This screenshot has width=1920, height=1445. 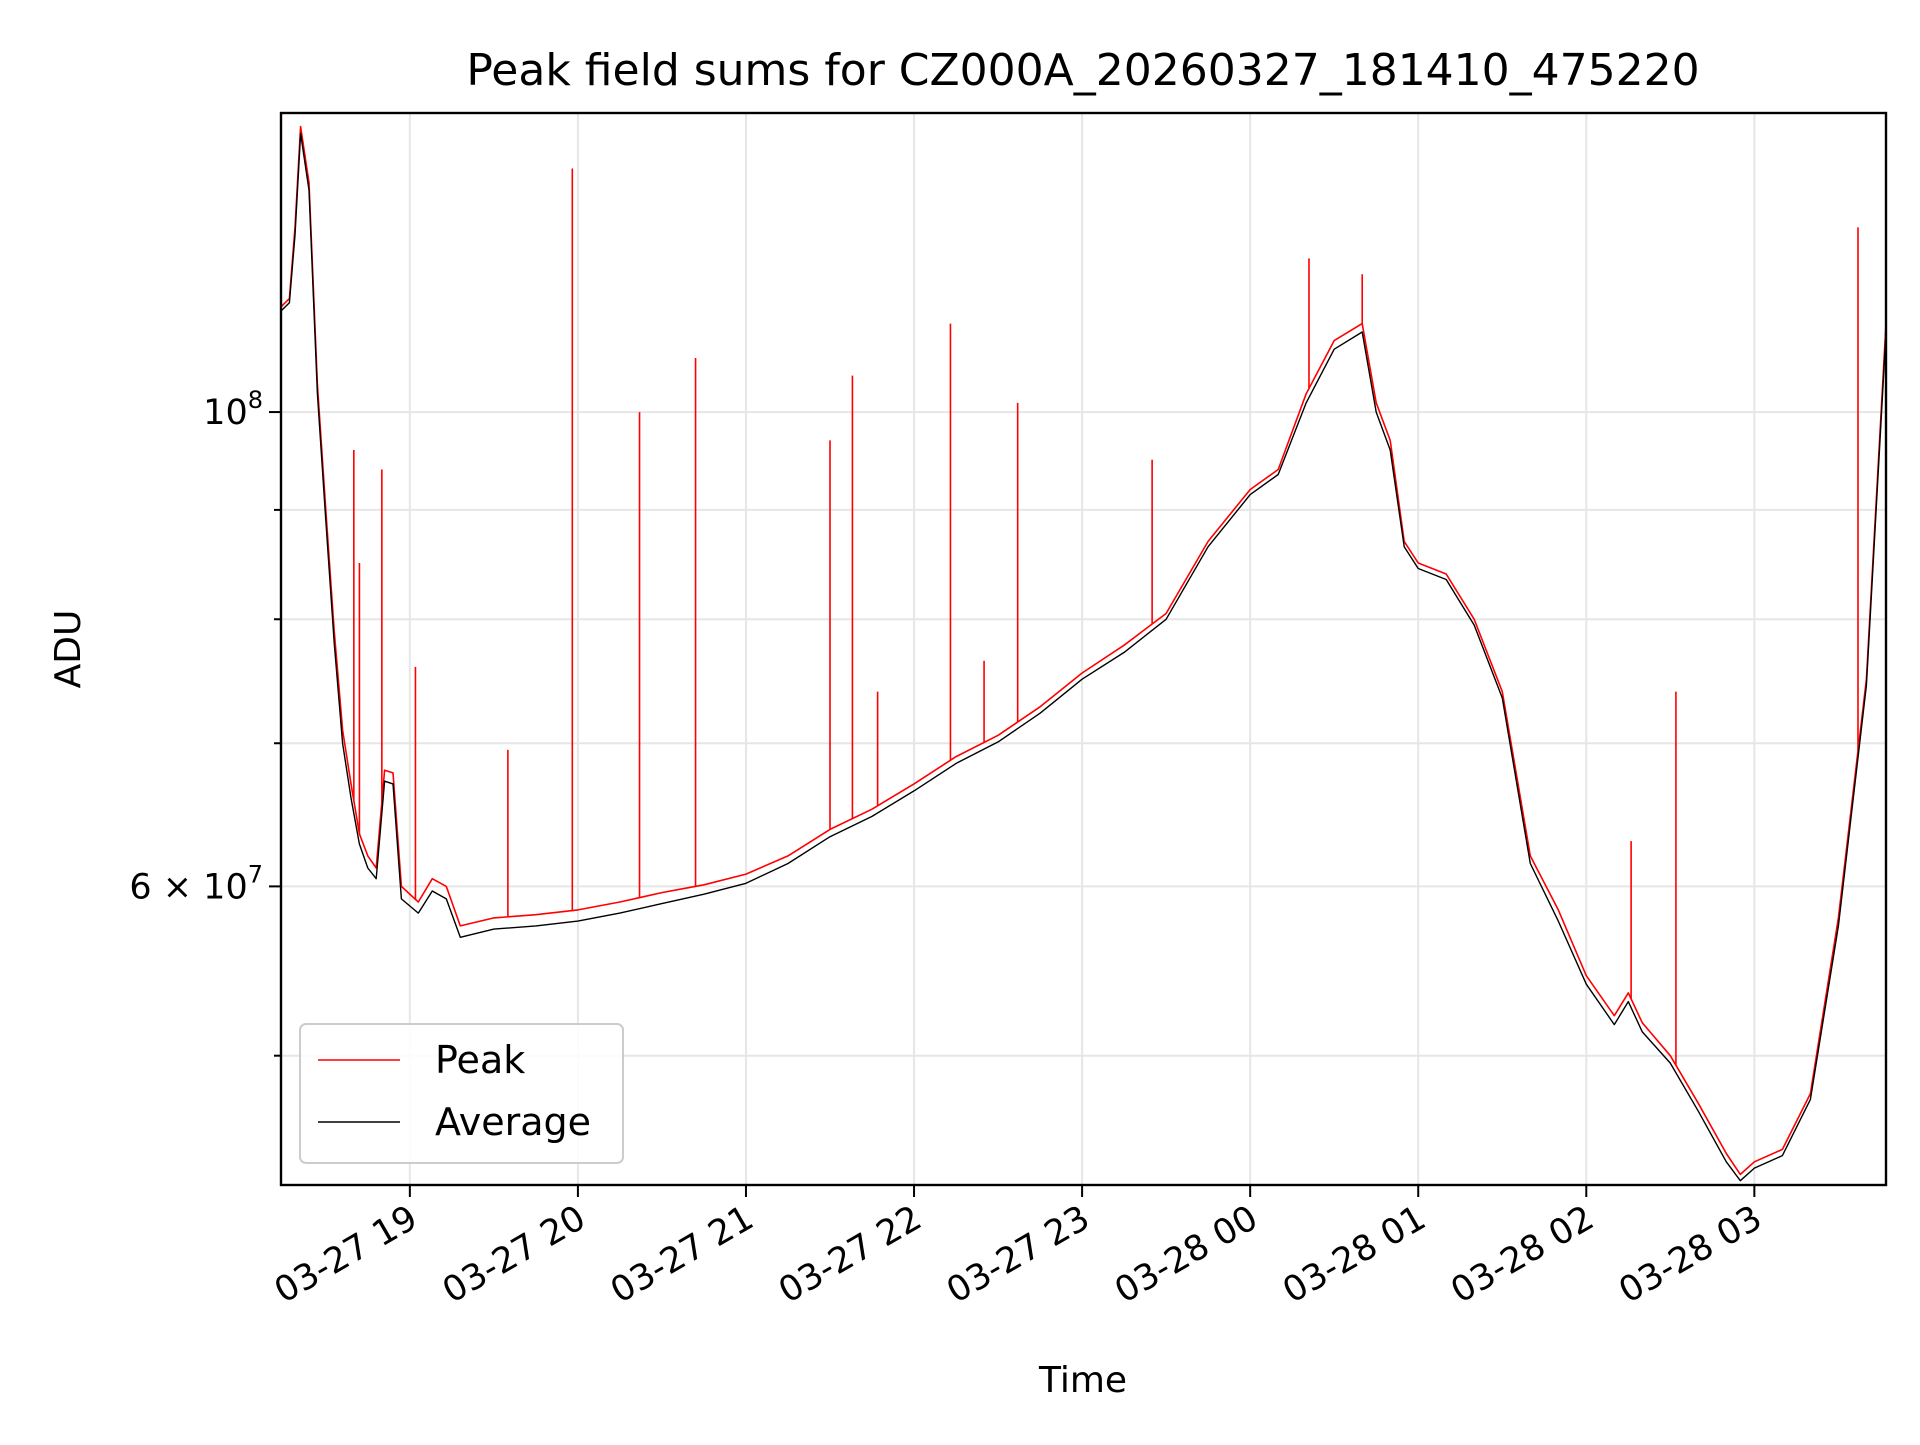 I want to click on legend-box, so click(x=461, y=1093).